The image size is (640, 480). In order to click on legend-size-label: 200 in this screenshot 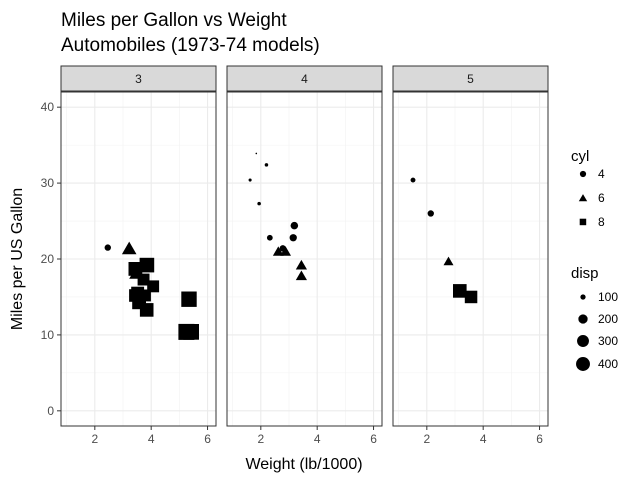, I will do `click(608, 319)`.